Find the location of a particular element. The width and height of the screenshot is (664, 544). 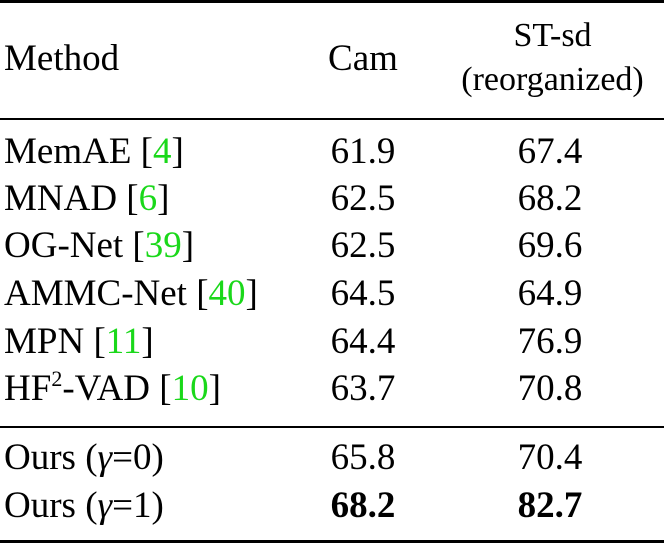

cam-value: 64.5 is located at coordinates (363, 293).